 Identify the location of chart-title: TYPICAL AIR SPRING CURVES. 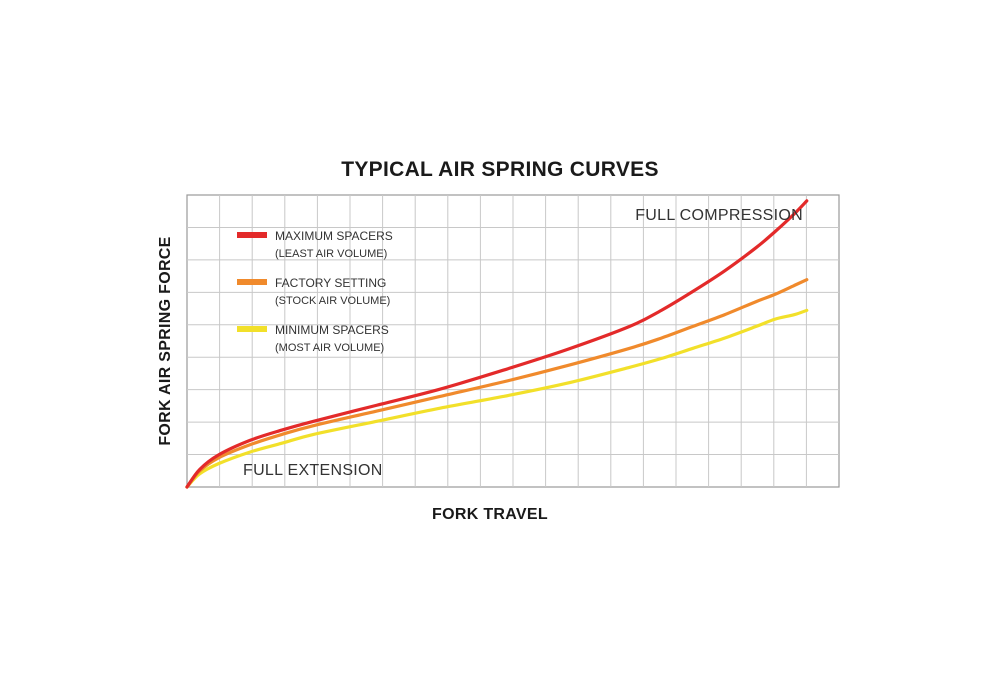
(500, 169).